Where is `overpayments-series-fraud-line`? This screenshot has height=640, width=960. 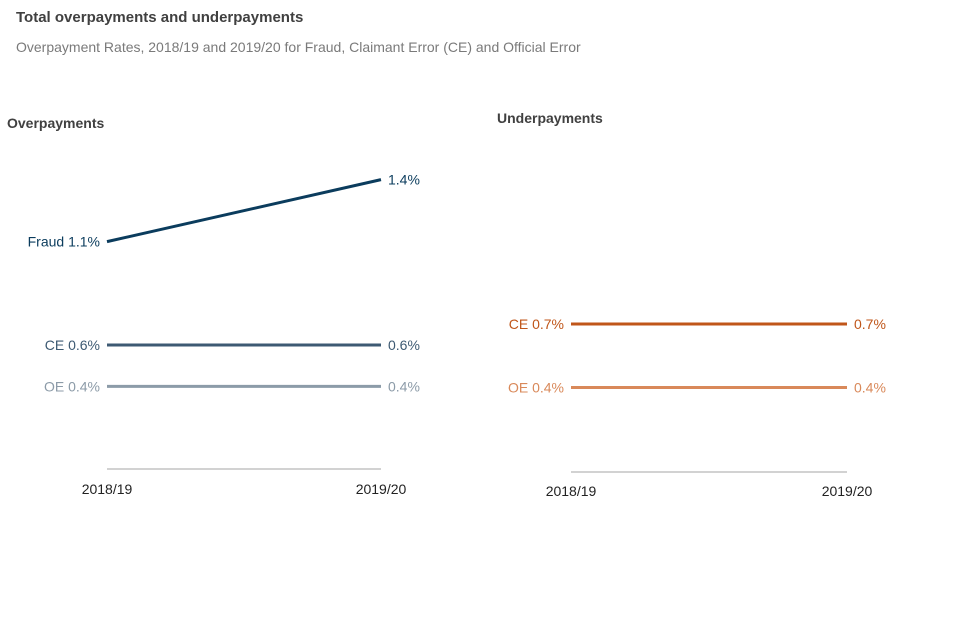 overpayments-series-fraud-line is located at coordinates (244, 211).